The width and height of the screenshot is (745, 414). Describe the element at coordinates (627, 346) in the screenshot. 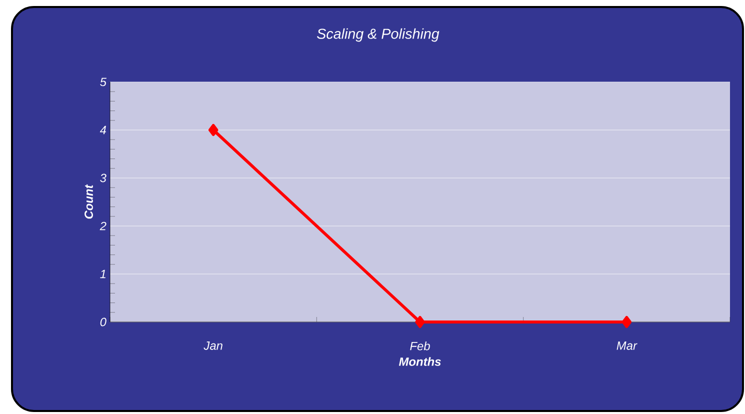

I see `x-tick-label: Mar` at that location.